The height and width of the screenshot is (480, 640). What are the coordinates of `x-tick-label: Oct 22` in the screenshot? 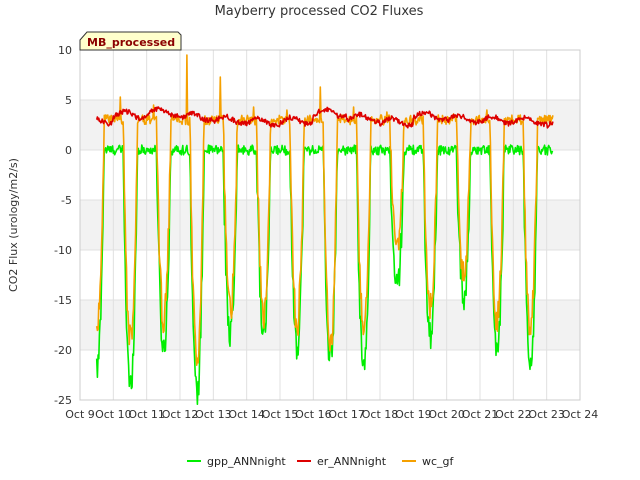 It's located at (513, 414).